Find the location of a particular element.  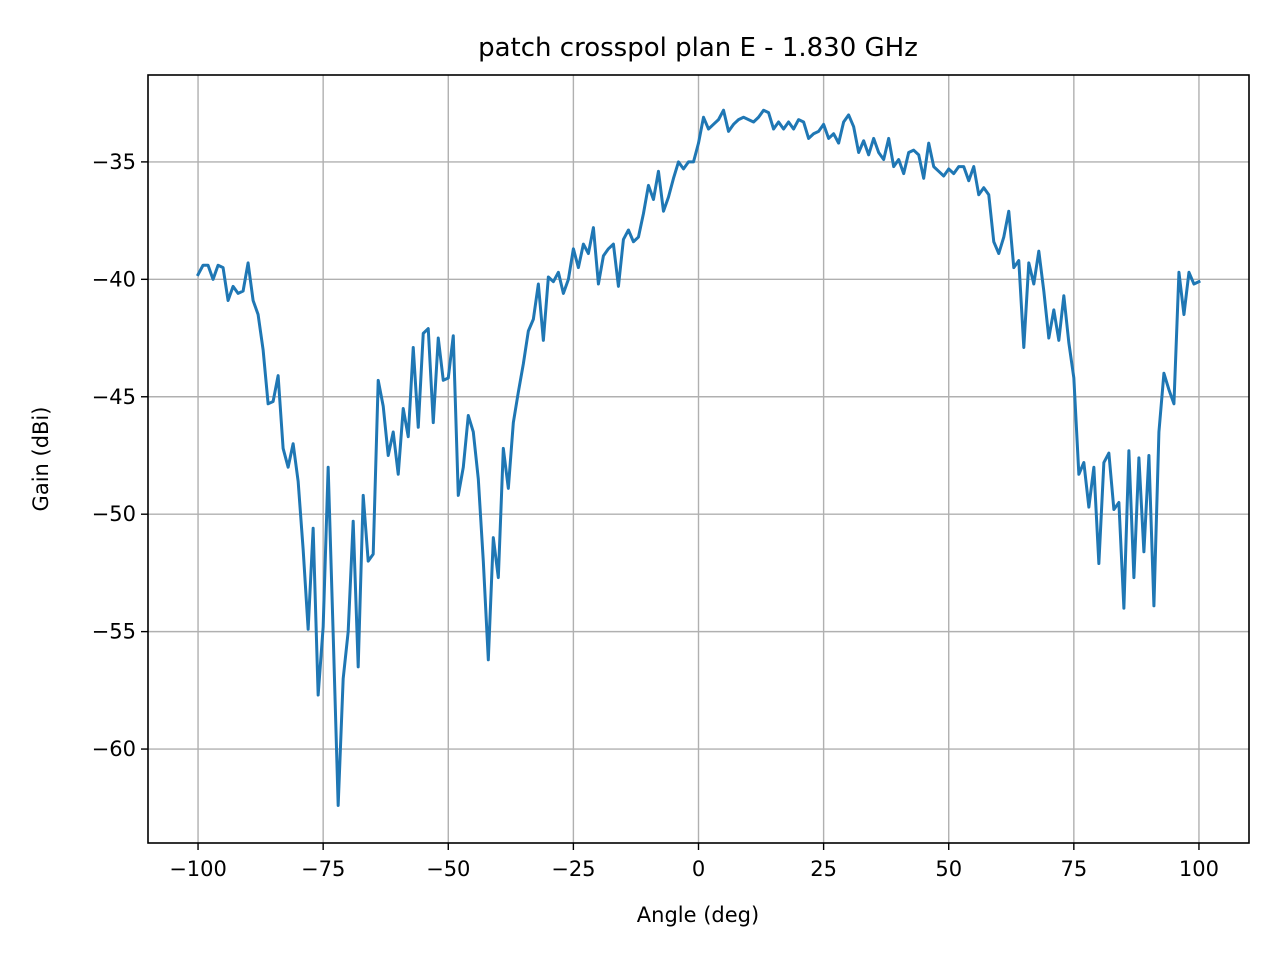

x-tick-label: −50 is located at coordinates (448, 869).